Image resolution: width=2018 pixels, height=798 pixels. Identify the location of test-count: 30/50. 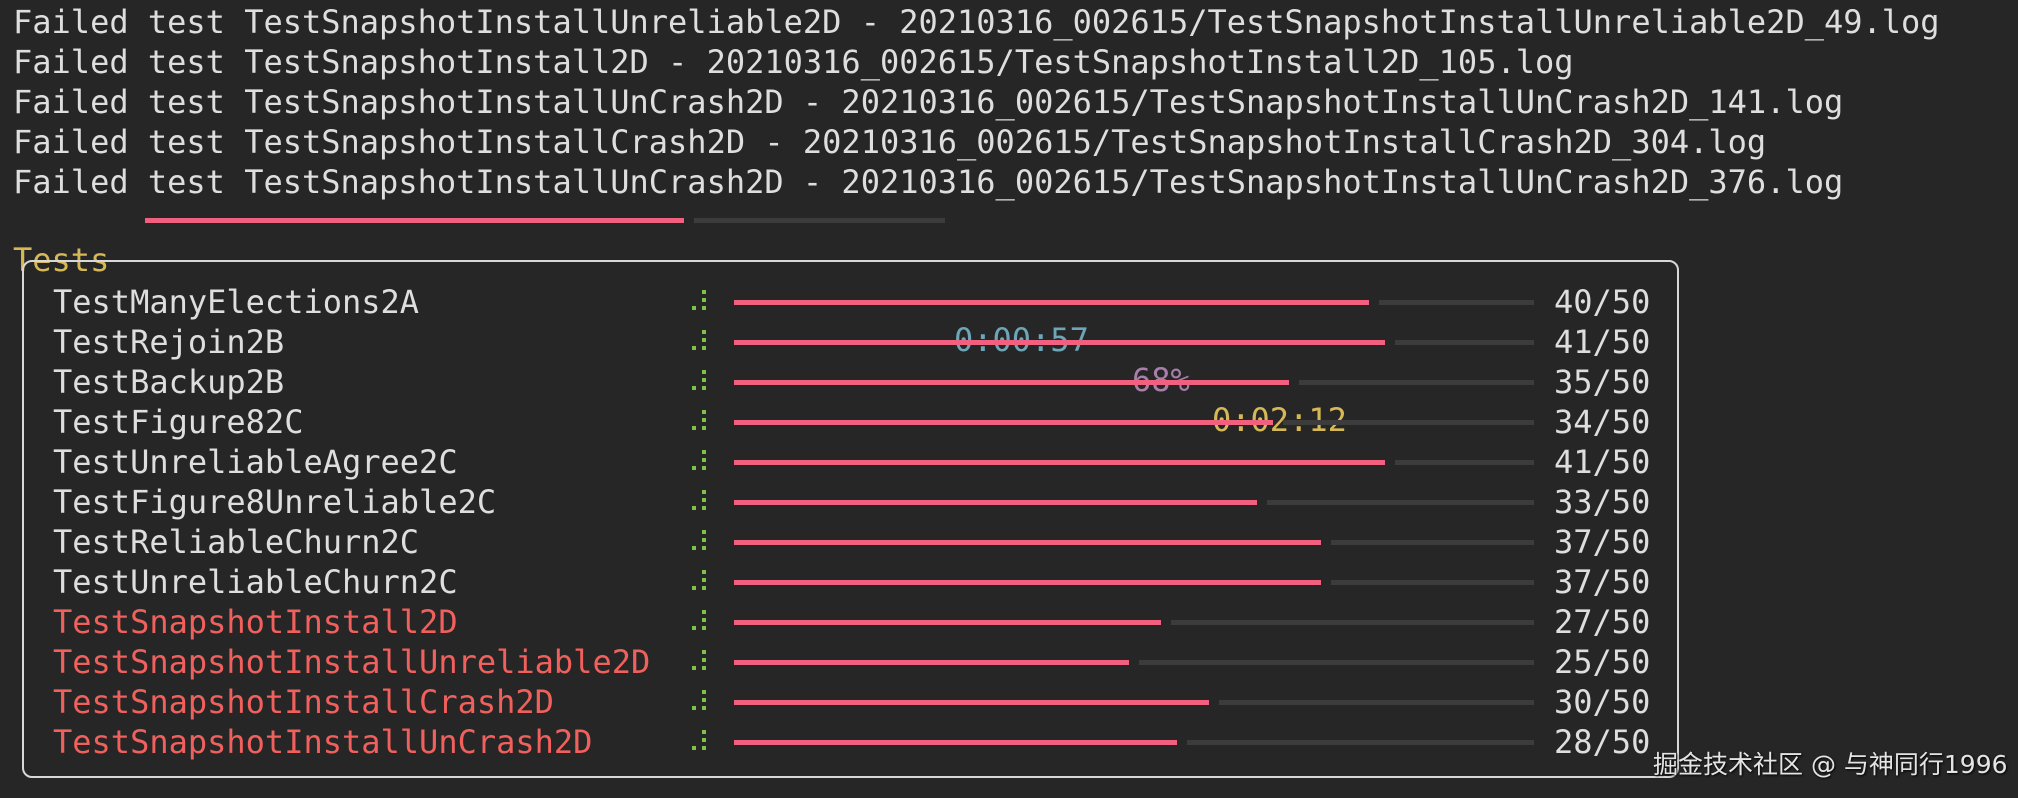
(1602, 702).